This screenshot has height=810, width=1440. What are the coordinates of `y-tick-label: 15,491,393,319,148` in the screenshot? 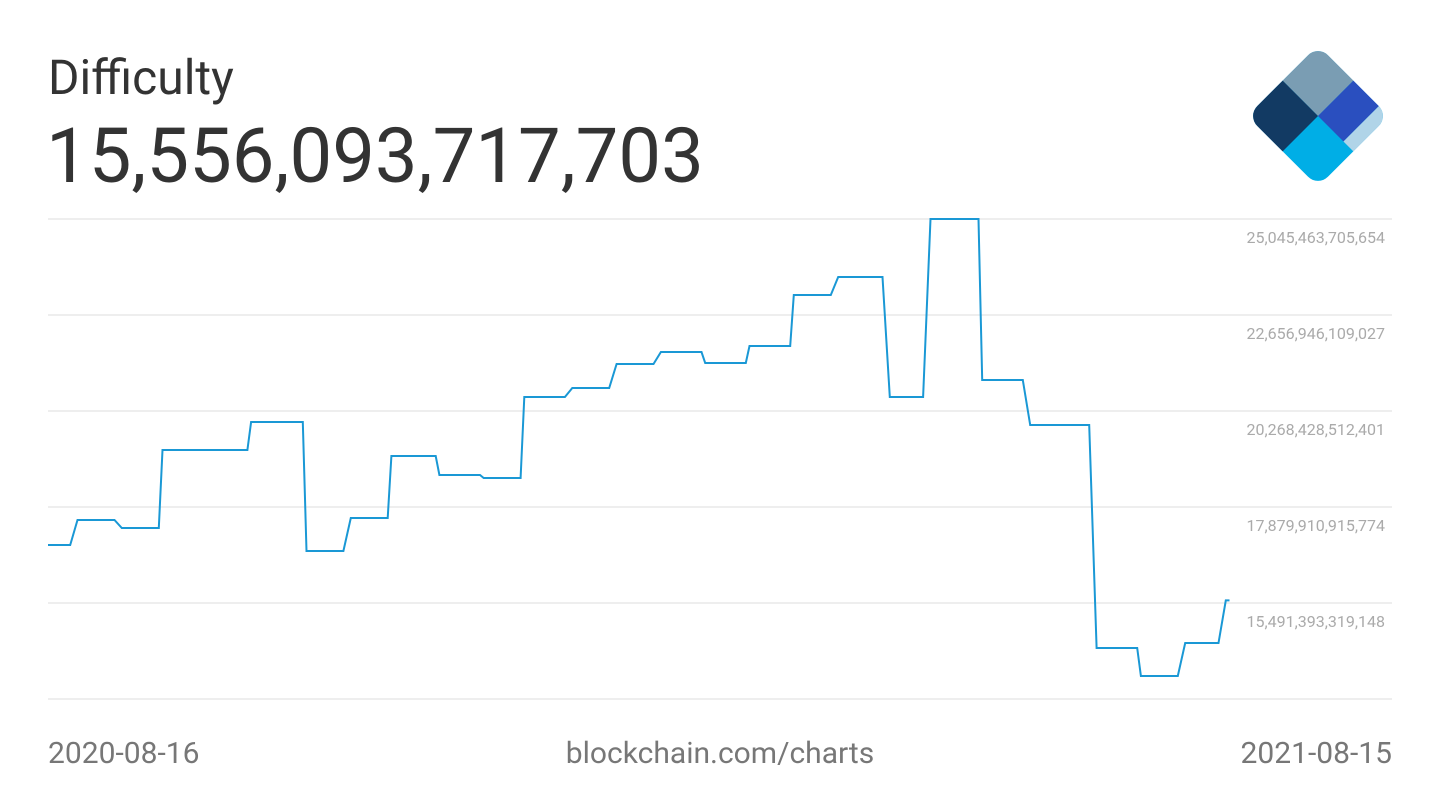 It's located at (1316, 621).